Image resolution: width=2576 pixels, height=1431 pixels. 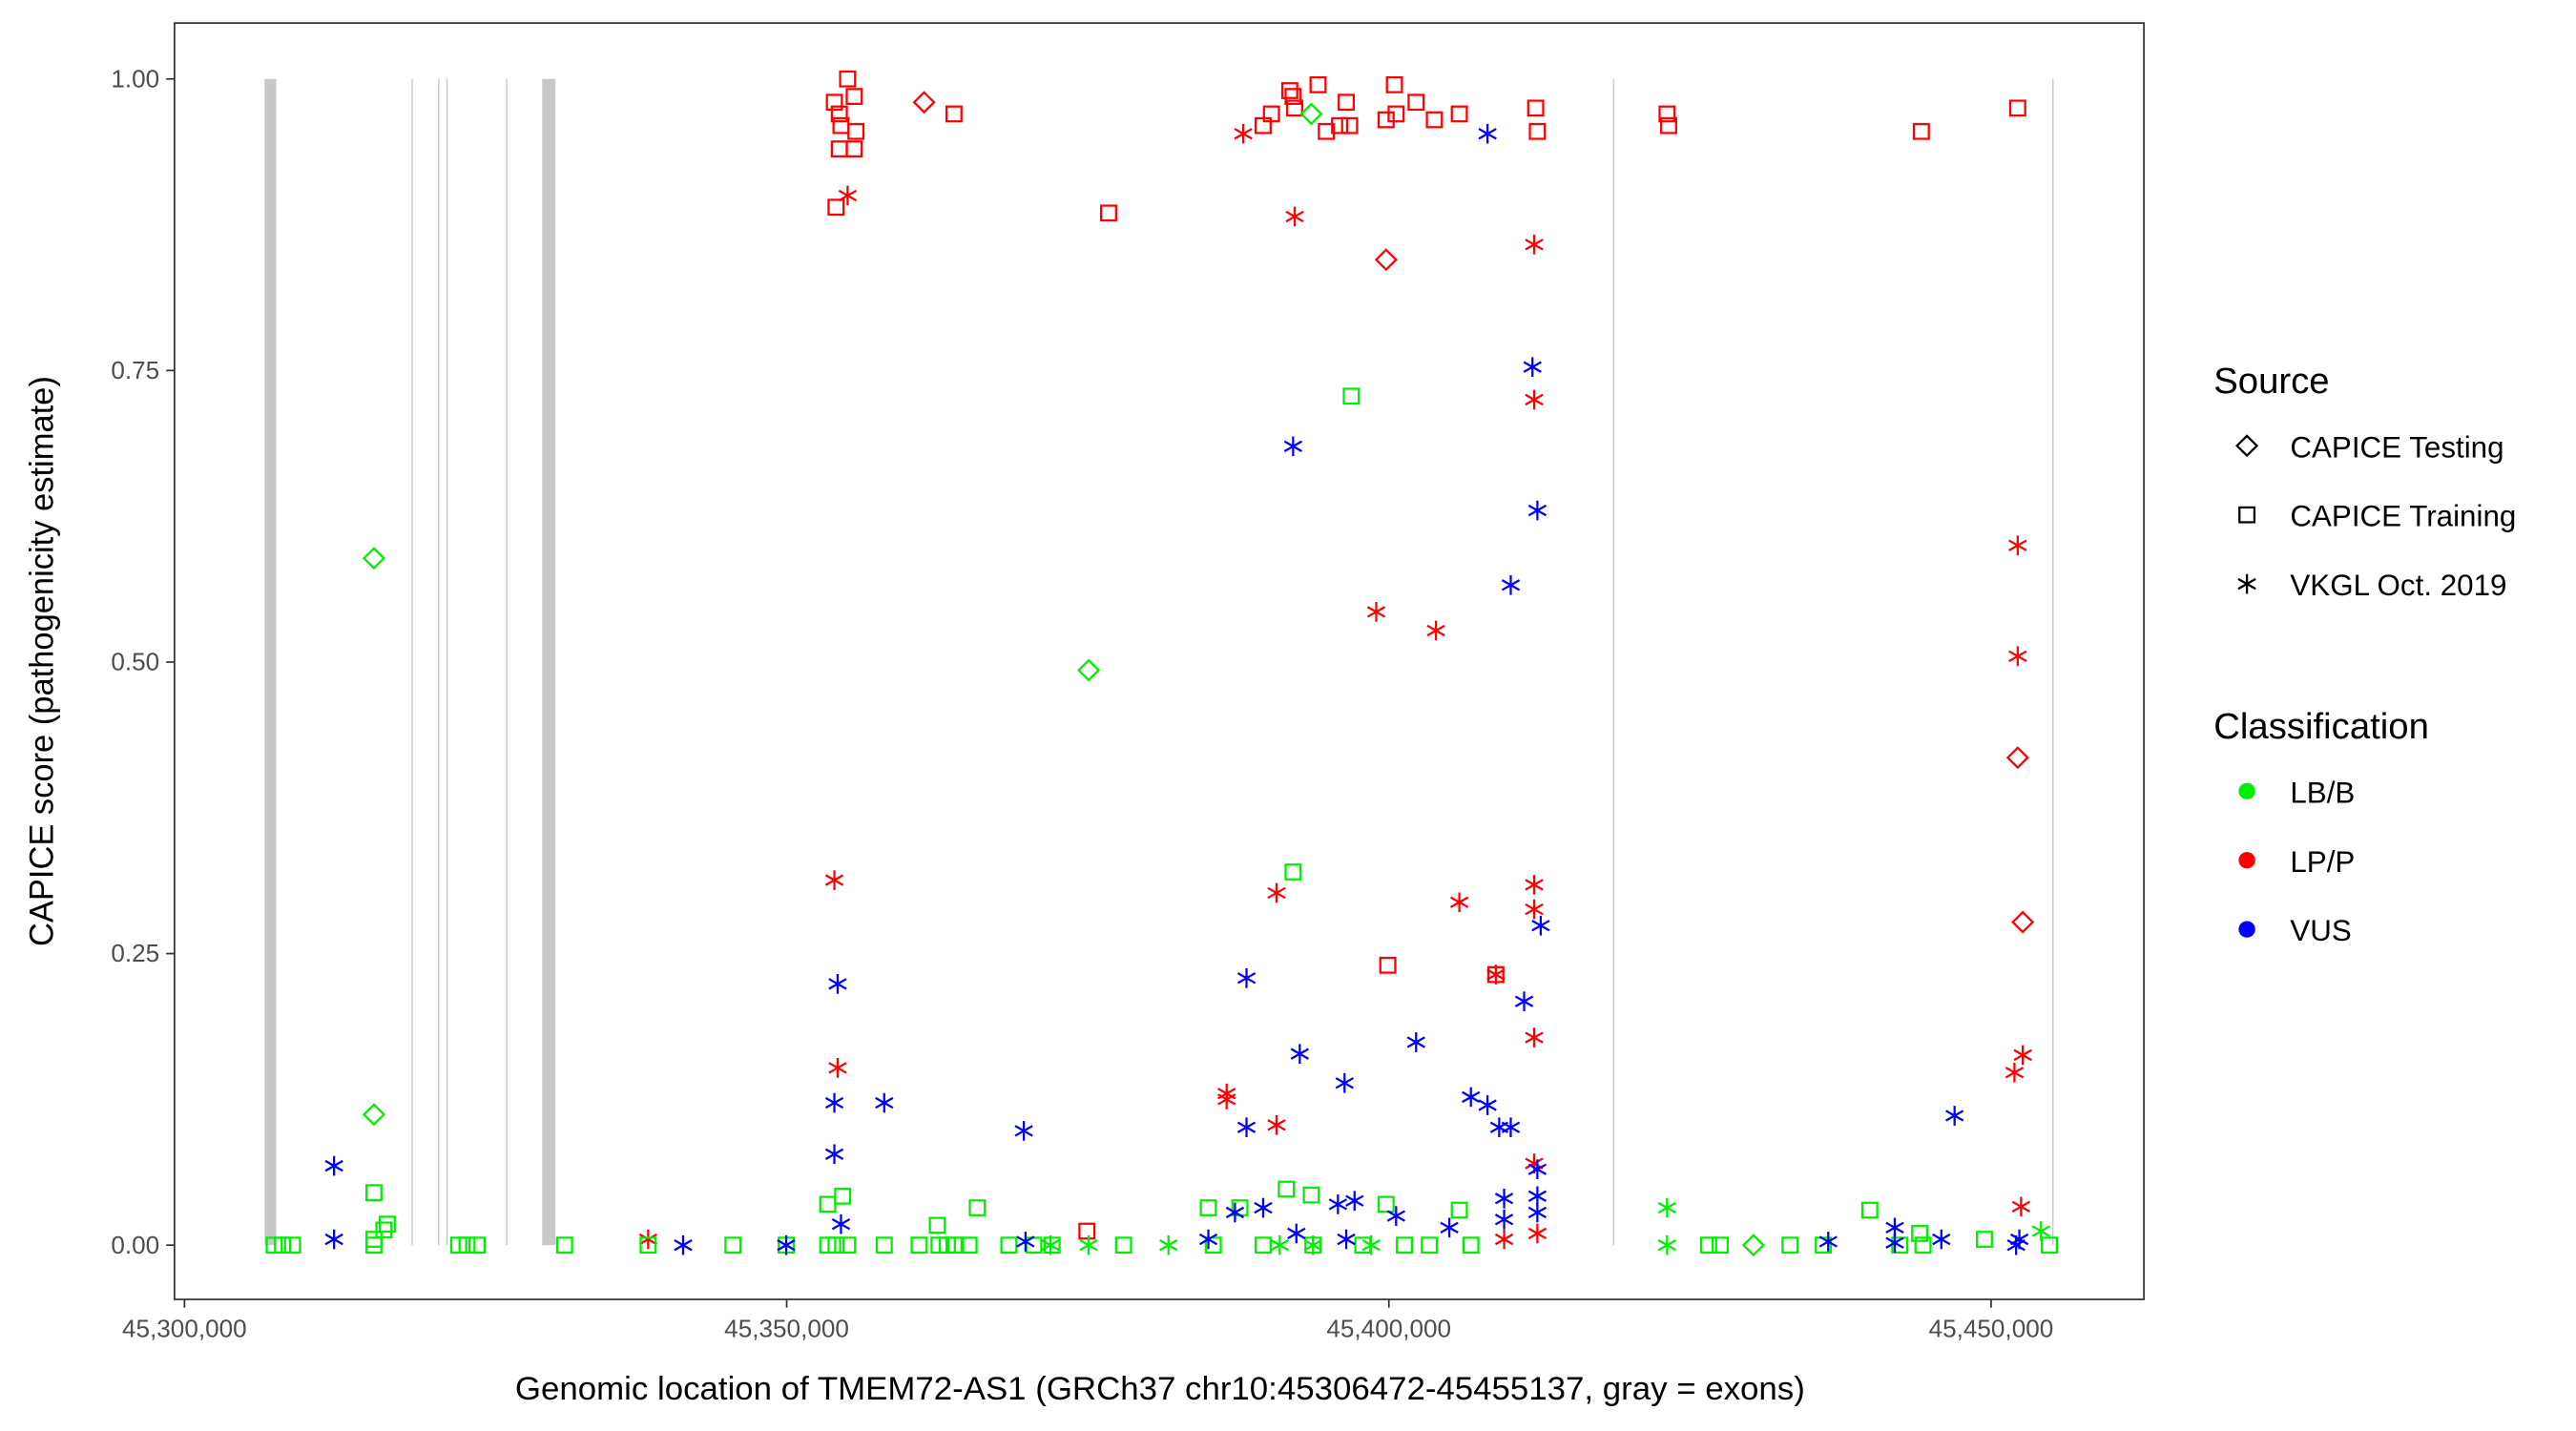 I want to click on y-tick-label: 0.00, so click(x=135, y=1245).